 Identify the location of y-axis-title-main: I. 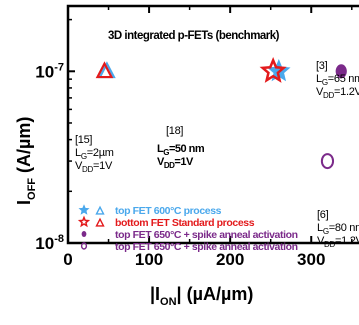
(24, 202).